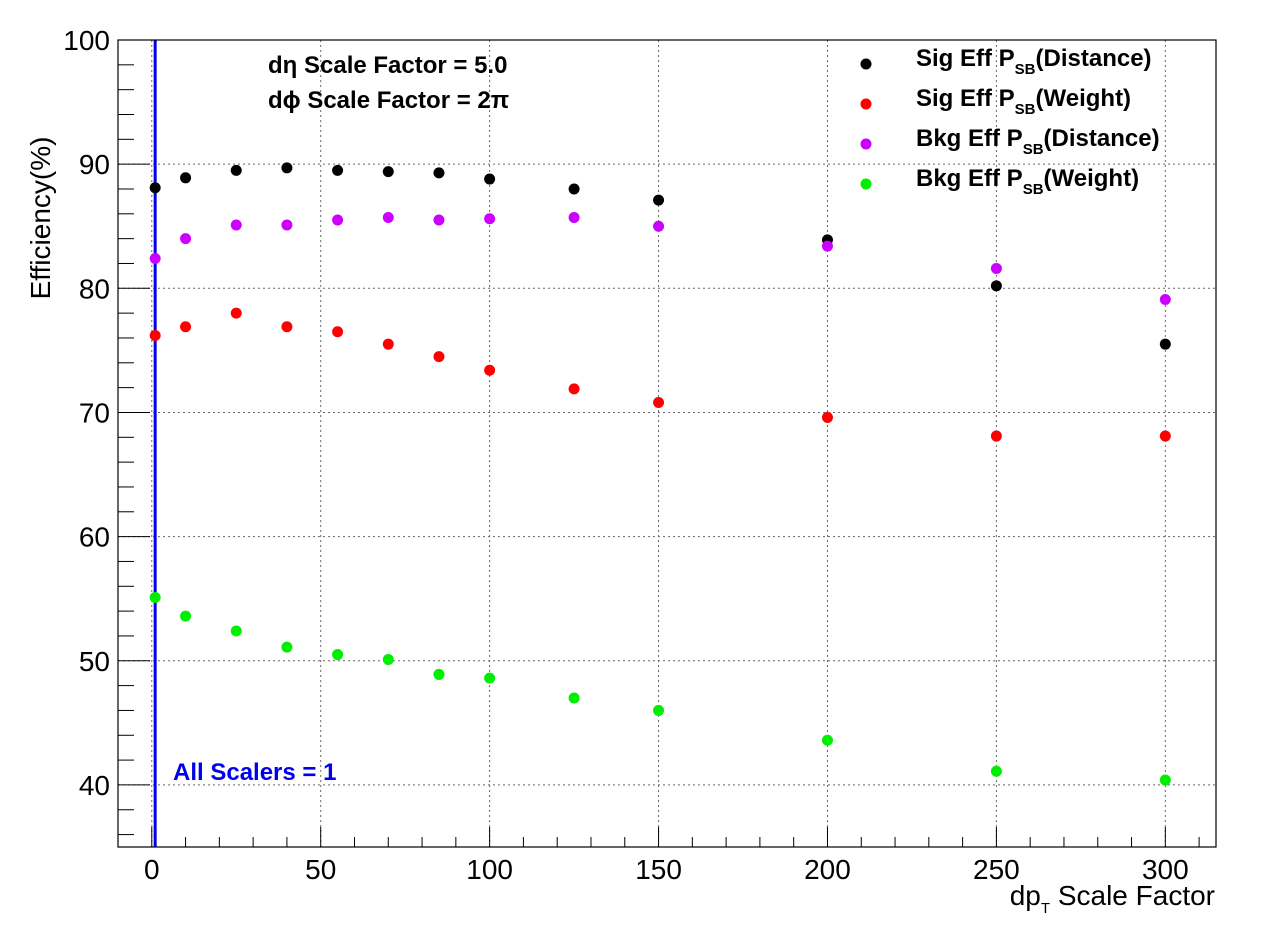  I want to click on x-axis-title: dpT Scale Factor, so click(1112, 898).